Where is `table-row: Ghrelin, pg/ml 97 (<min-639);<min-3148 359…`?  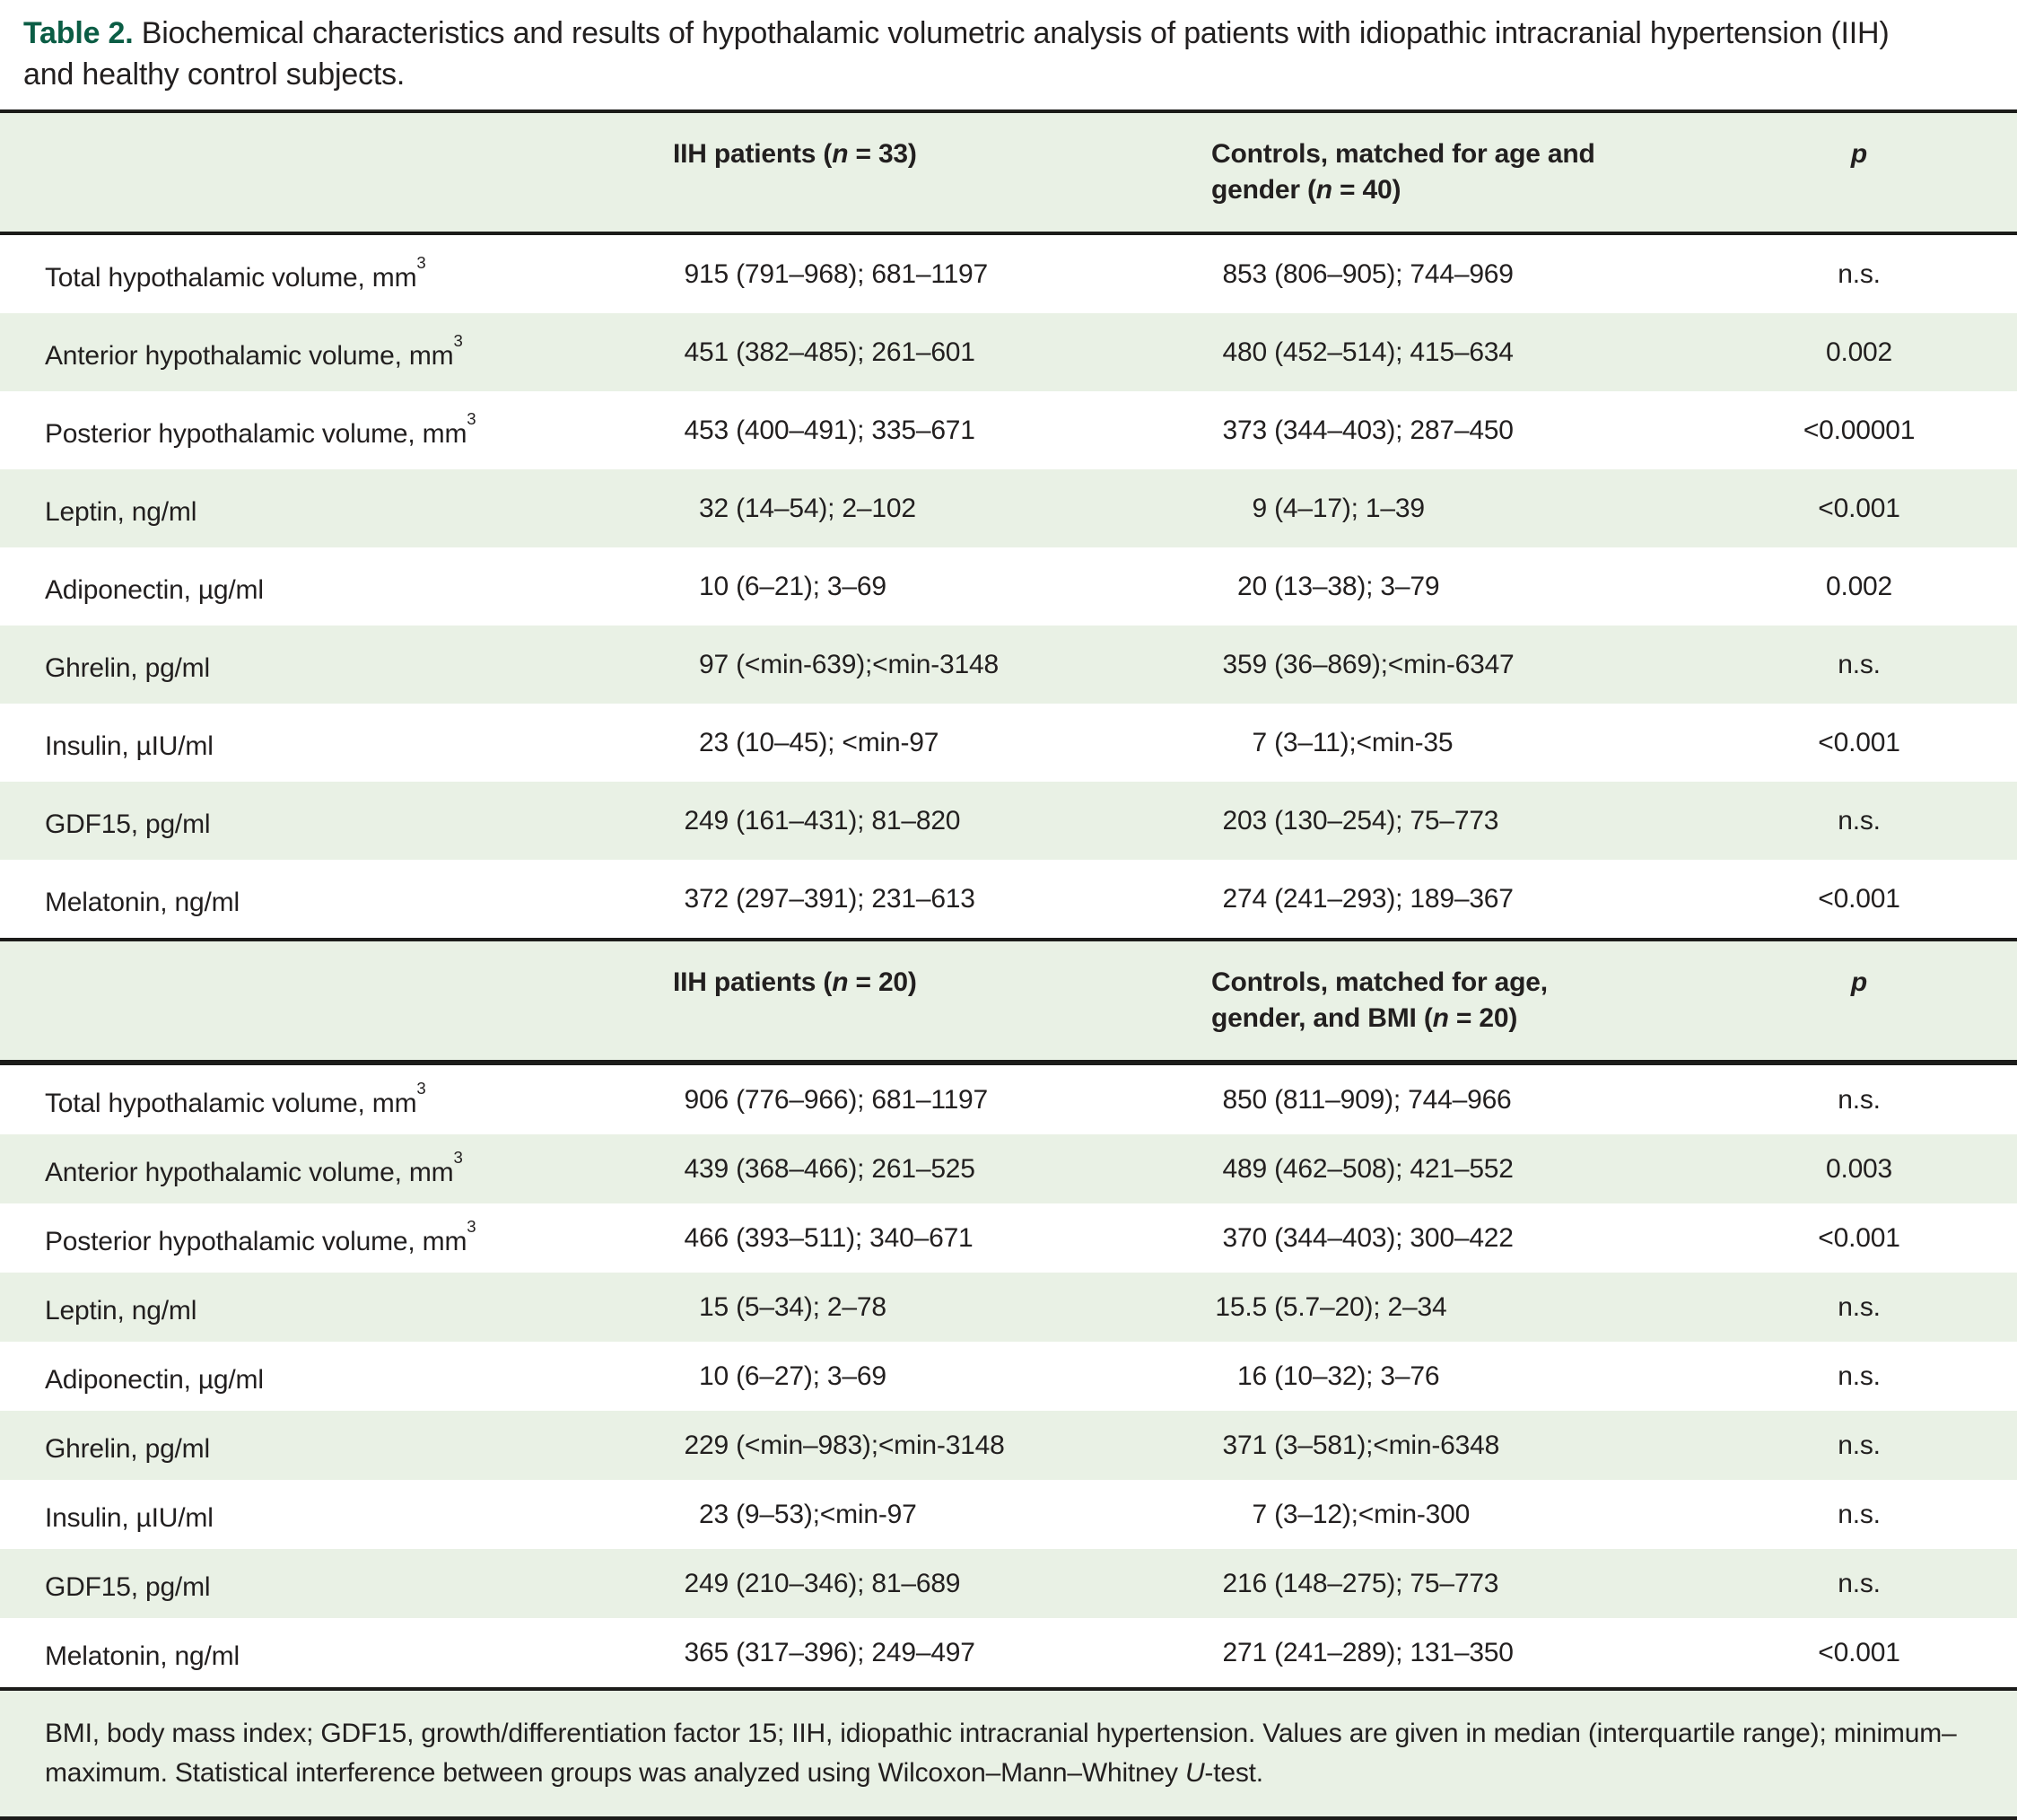 table-row: Ghrelin, pg/ml 97 (<min-639);<min-3148 359… is located at coordinates (1008, 665).